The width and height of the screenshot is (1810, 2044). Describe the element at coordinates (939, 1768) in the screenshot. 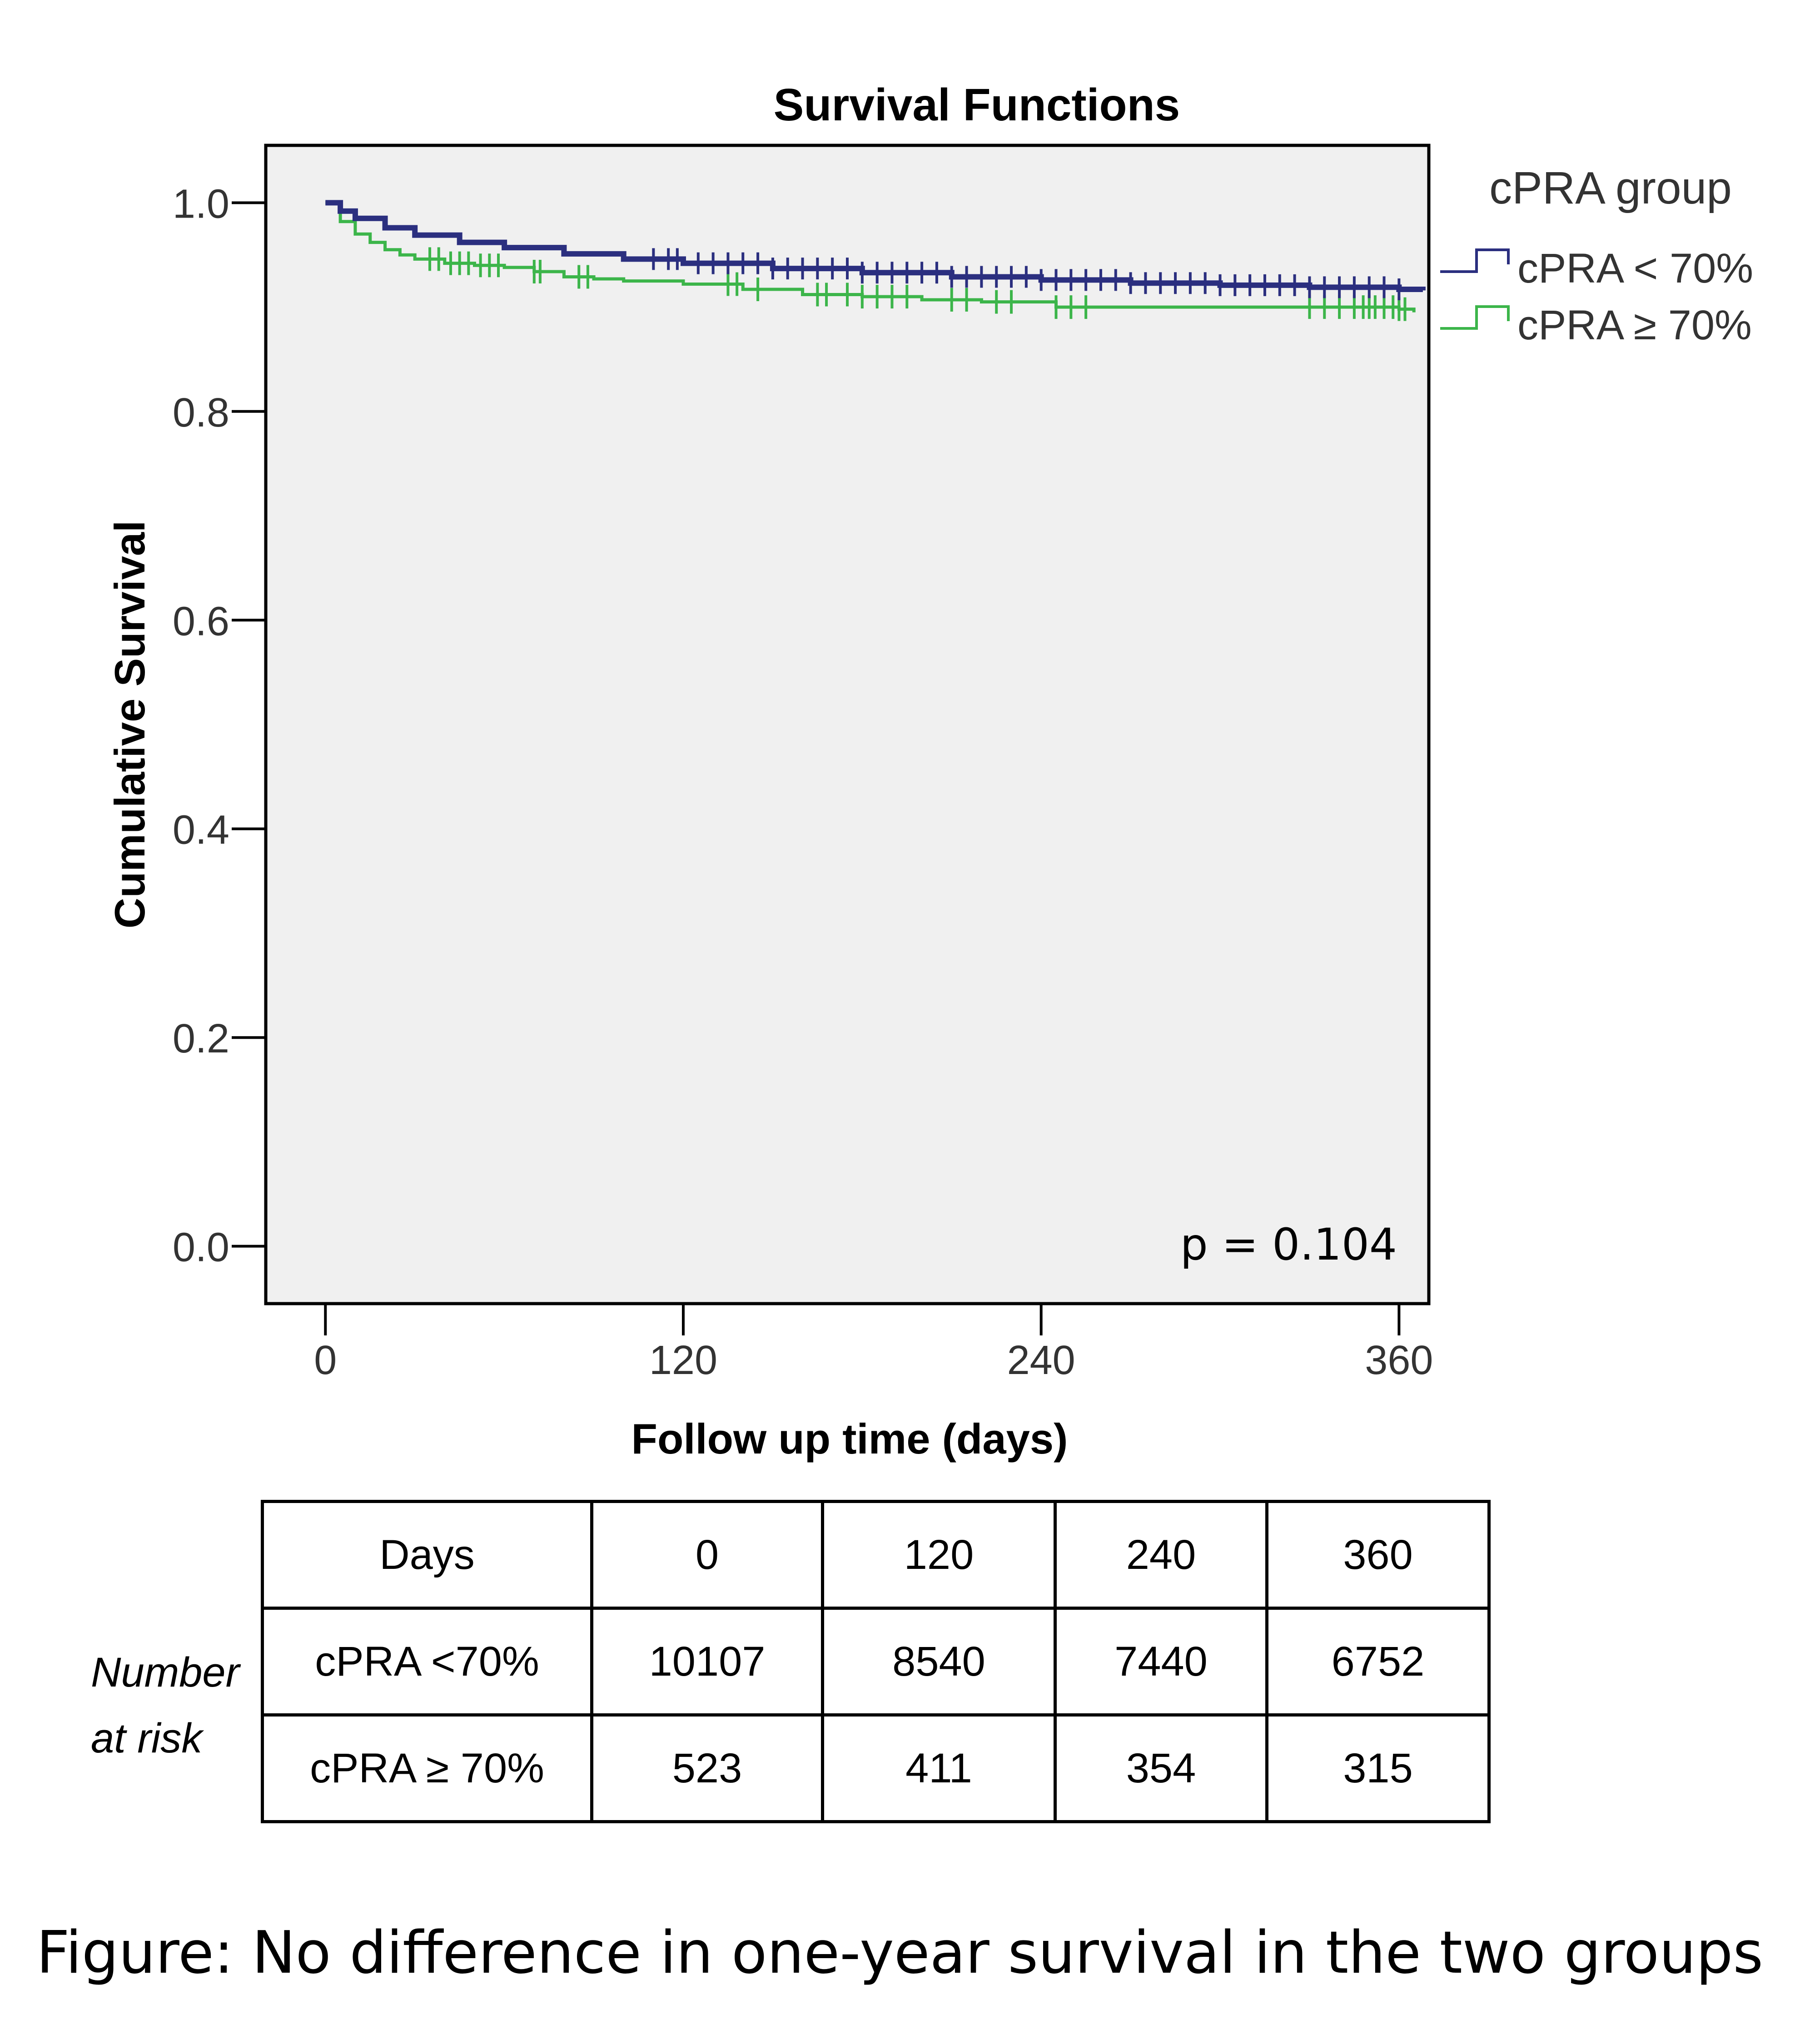

I see `risk-table-cell: 411` at that location.